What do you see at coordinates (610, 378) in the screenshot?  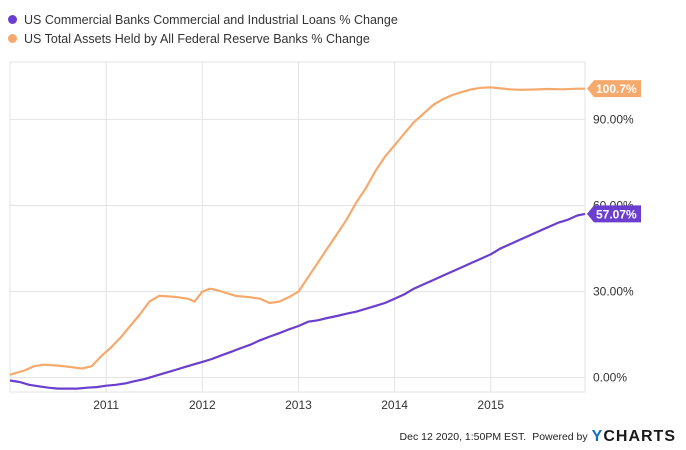 I see `y-tick-label: 0.00%` at bounding box center [610, 378].